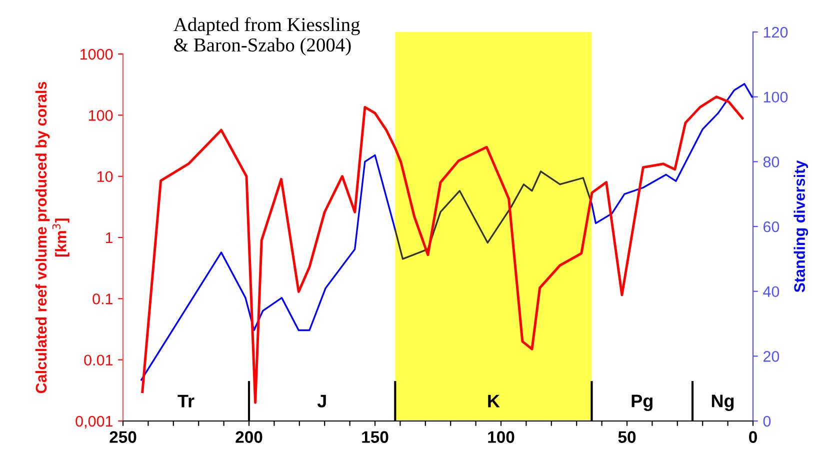  Describe the element at coordinates (123, 437) in the screenshot. I see `x-tick-label: 250` at that location.